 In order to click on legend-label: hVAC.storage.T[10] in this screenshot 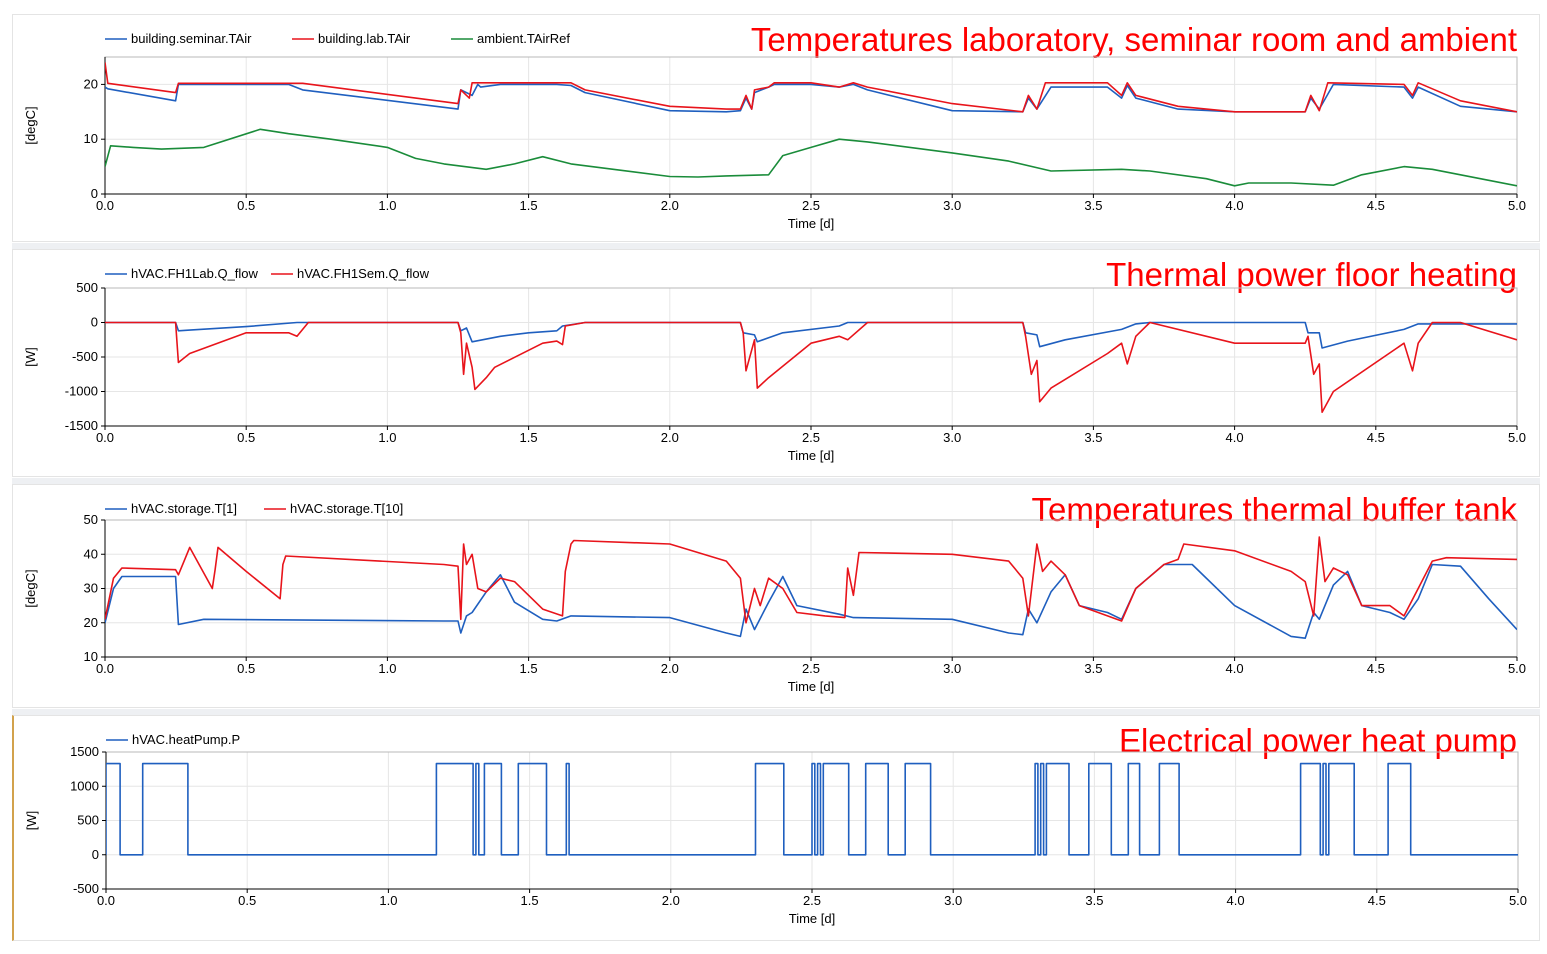, I will do `click(346, 508)`.